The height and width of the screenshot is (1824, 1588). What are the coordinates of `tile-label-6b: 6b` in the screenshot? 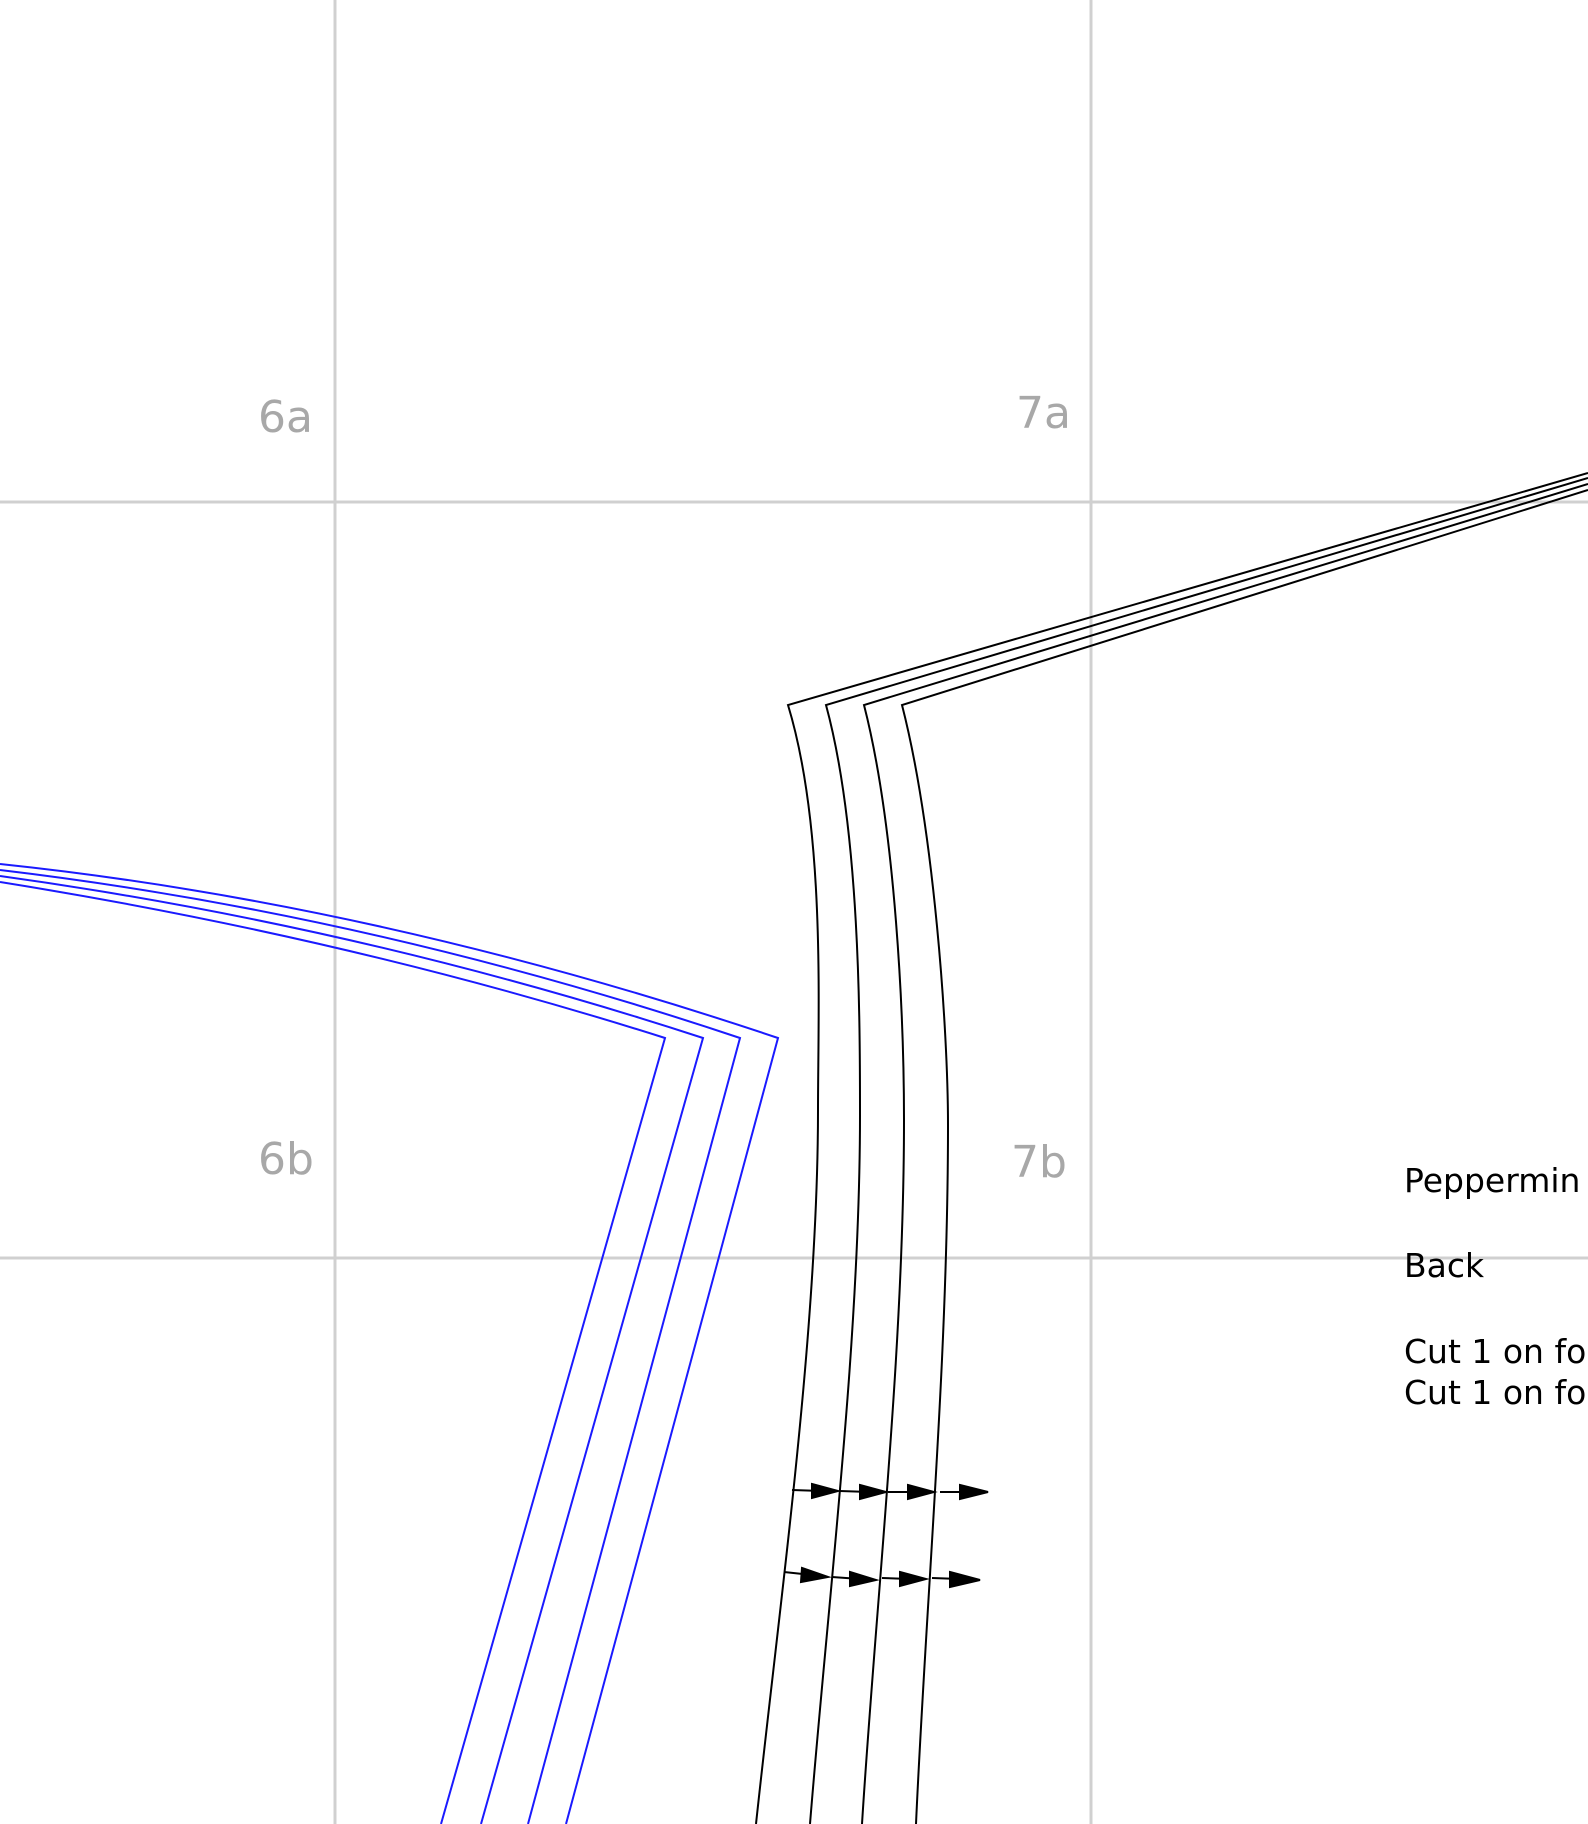 It's located at (286, 1159).